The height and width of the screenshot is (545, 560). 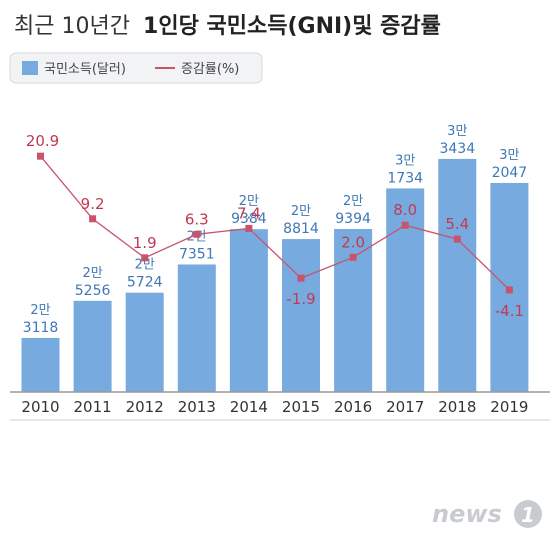 I want to click on legend-box, so click(x=136, y=68).